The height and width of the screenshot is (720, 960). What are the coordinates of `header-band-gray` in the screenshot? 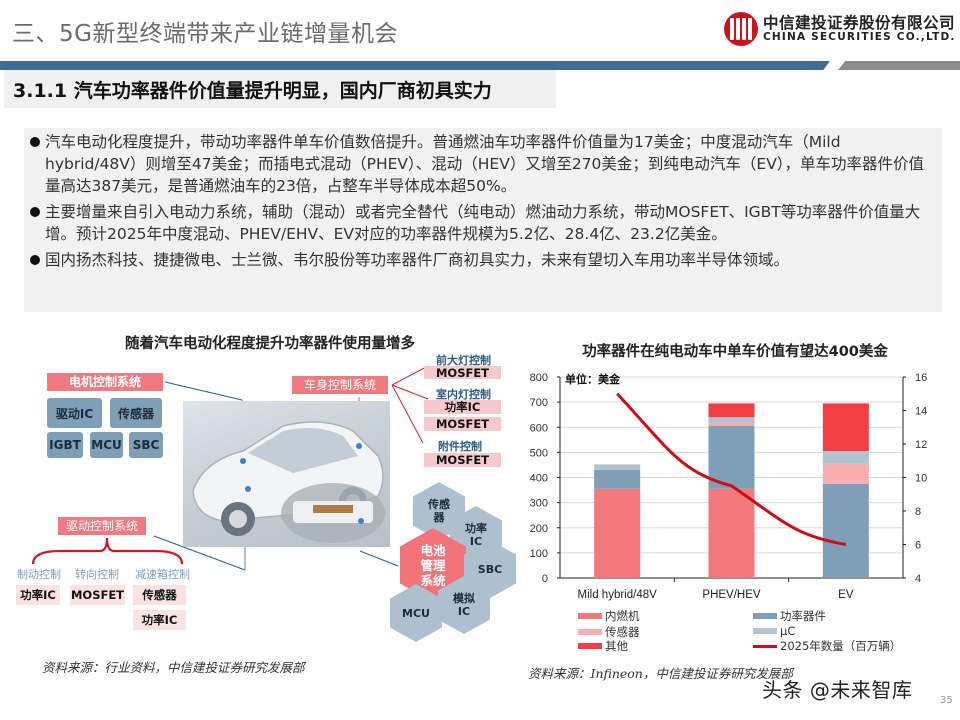 It's located at (899, 65).